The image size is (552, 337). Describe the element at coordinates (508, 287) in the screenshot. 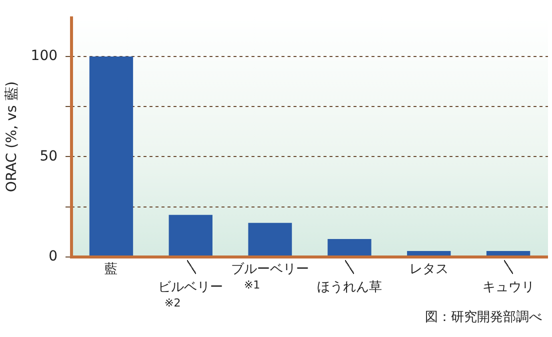

I see `x-tick-label: キュウリ` at that location.